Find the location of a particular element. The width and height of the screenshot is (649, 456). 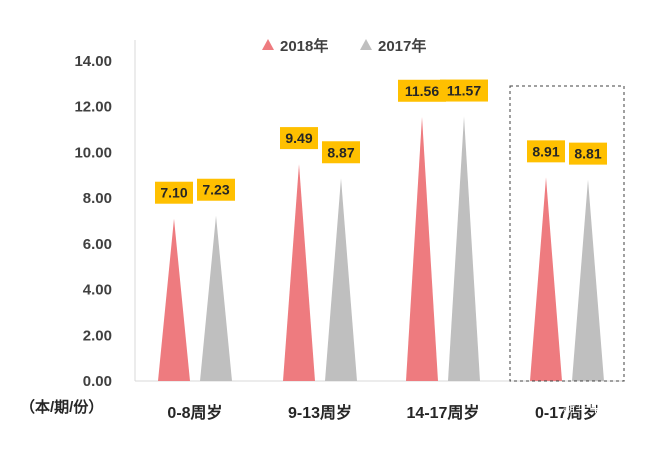

y-axis-ticks: 0.00 2.00 4.00 6.00 8.00 10.00 12.00 14.00 is located at coordinates (93, 221).